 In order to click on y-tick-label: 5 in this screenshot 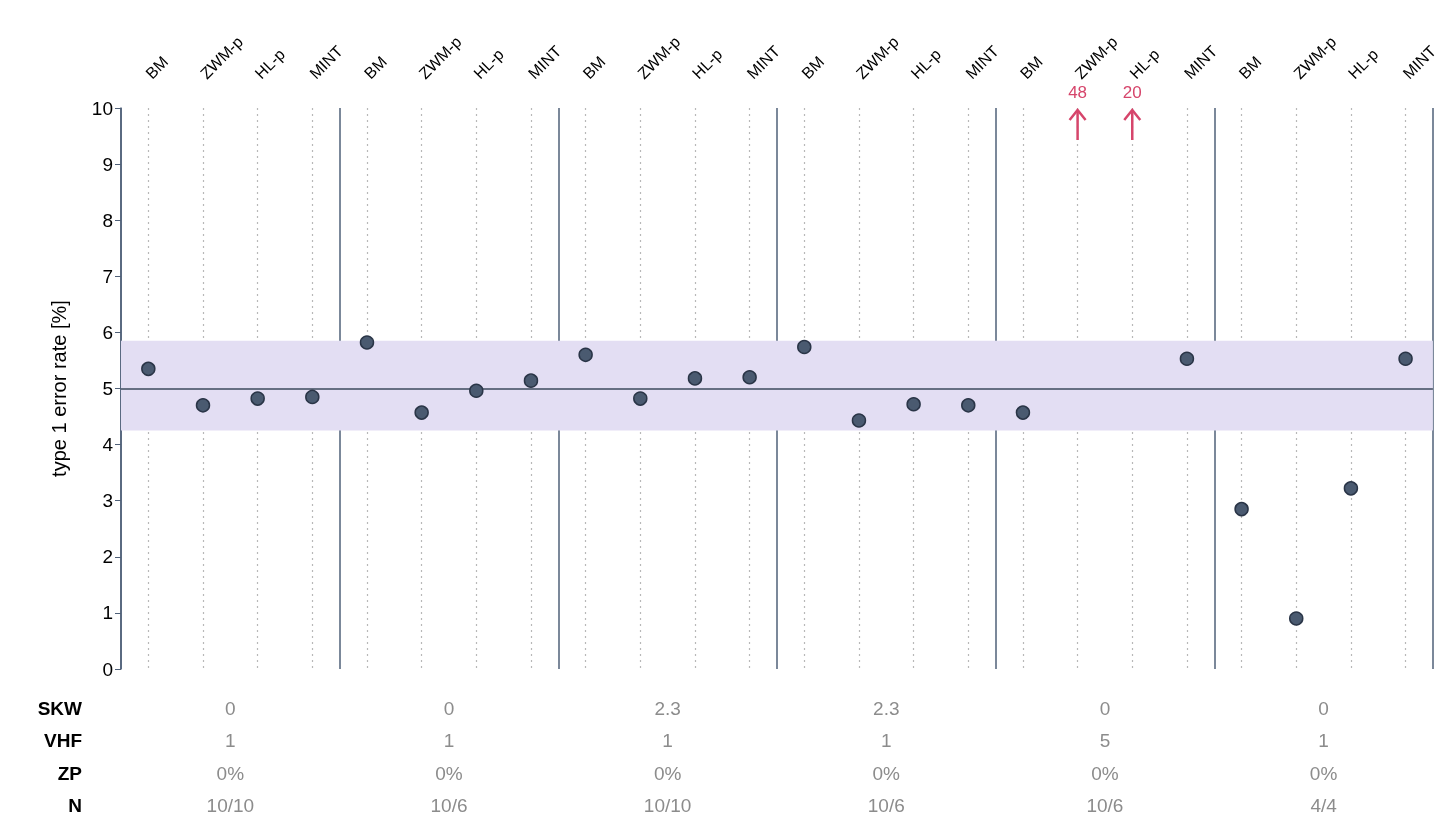, I will do `click(107, 388)`.